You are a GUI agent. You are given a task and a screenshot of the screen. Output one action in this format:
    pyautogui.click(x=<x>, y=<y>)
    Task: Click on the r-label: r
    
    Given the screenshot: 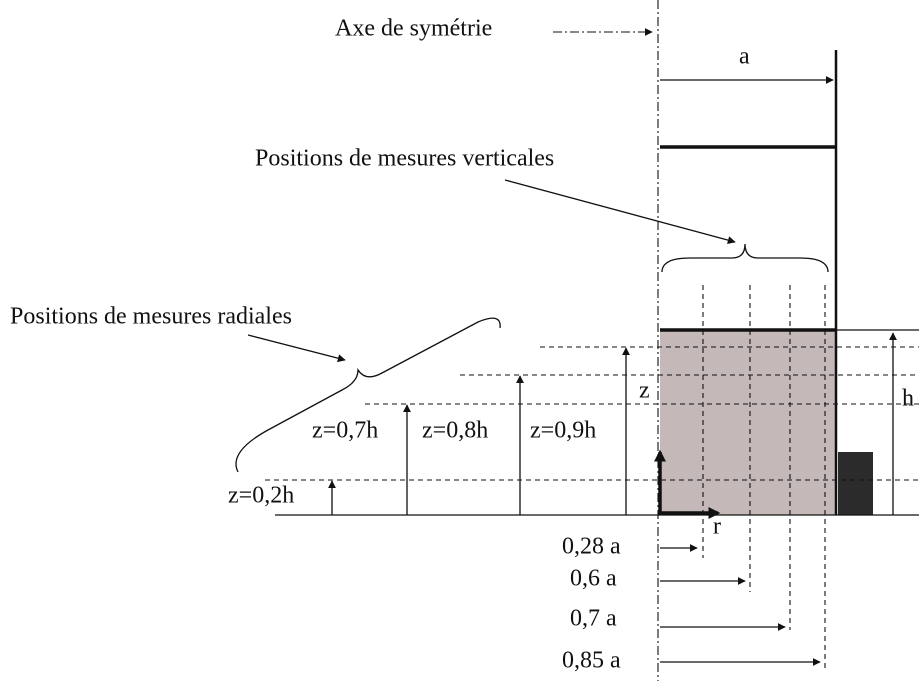 What is the action you would take?
    pyautogui.click(x=717, y=527)
    